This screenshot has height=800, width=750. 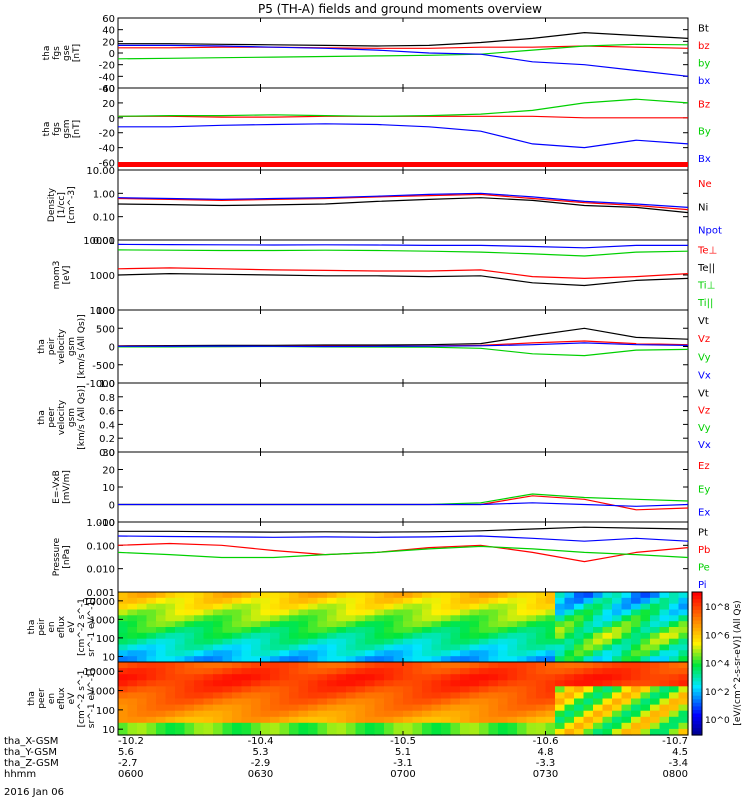 What do you see at coordinates (100, 384) in the screenshot?
I see `panel-4-ytick-label-4: -1000` at bounding box center [100, 384].